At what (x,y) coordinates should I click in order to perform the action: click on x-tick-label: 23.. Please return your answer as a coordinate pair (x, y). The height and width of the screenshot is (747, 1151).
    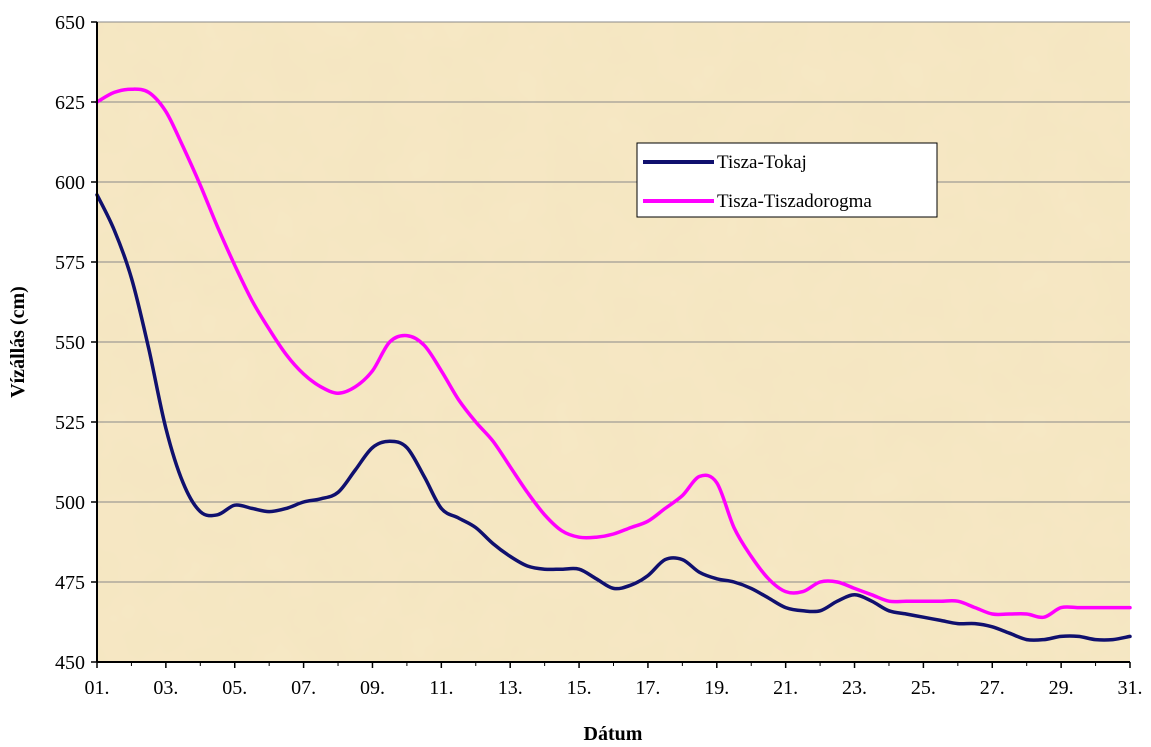
    Looking at the image, I should click on (854, 688).